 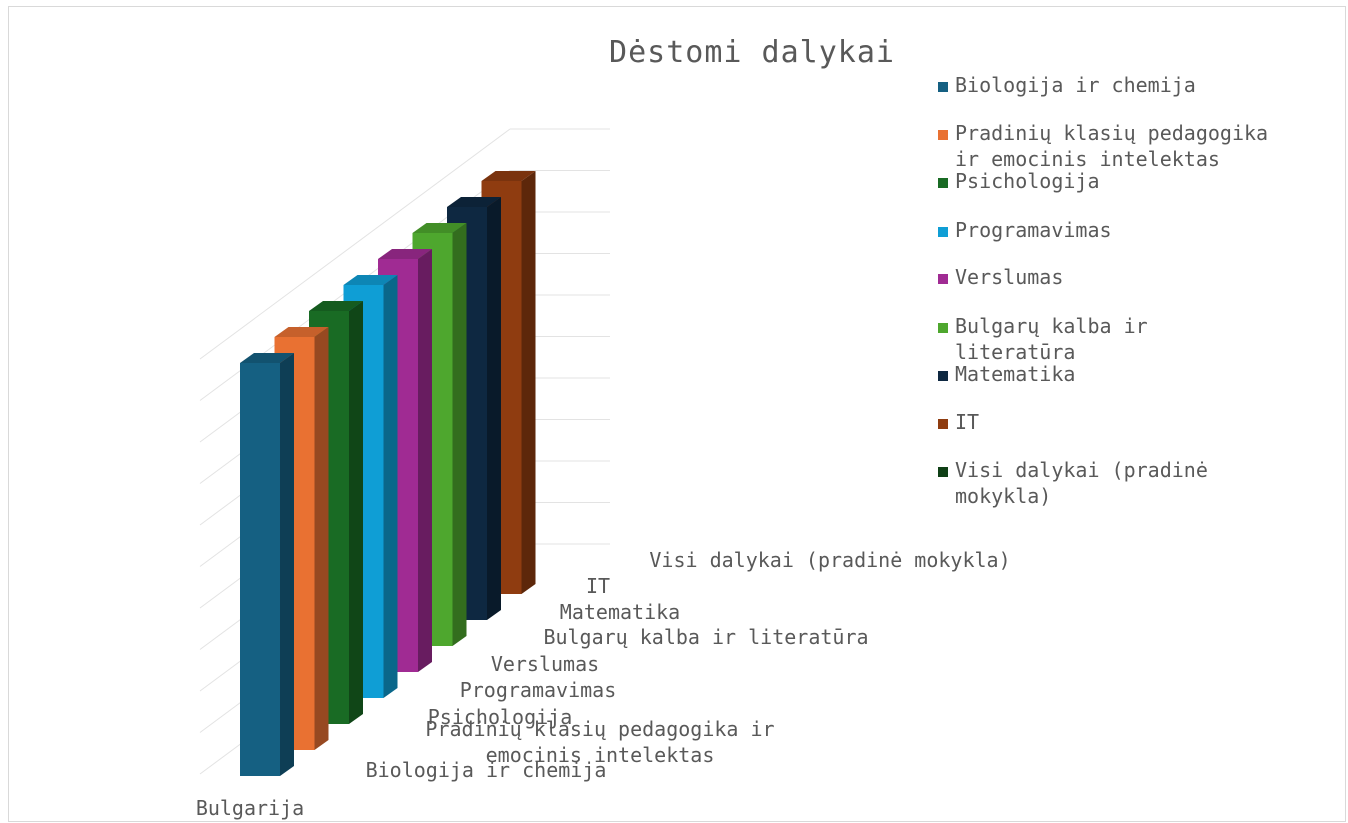 What do you see at coordinates (1009, 277) in the screenshot?
I see `legend-label: Verslumas` at bounding box center [1009, 277].